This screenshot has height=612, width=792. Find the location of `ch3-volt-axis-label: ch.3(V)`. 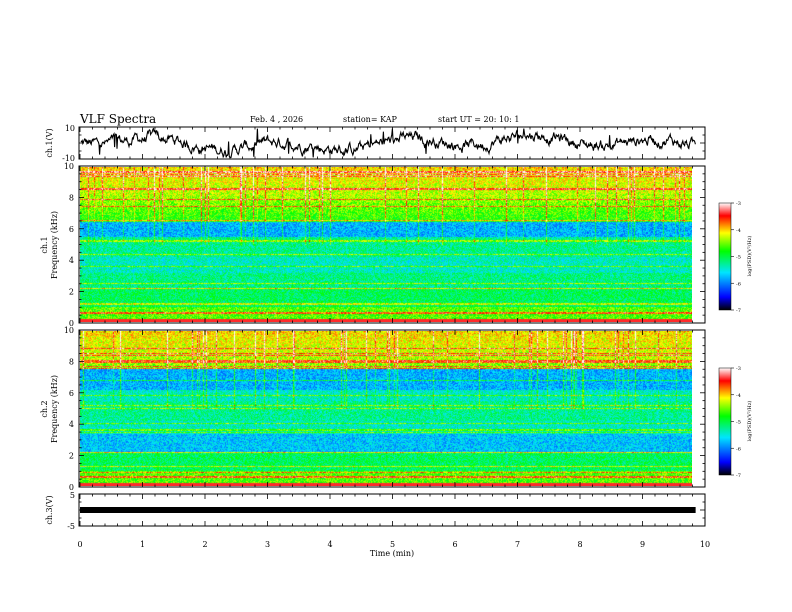

ch3-volt-axis-label: ch.3(V) is located at coordinates (49, 509).